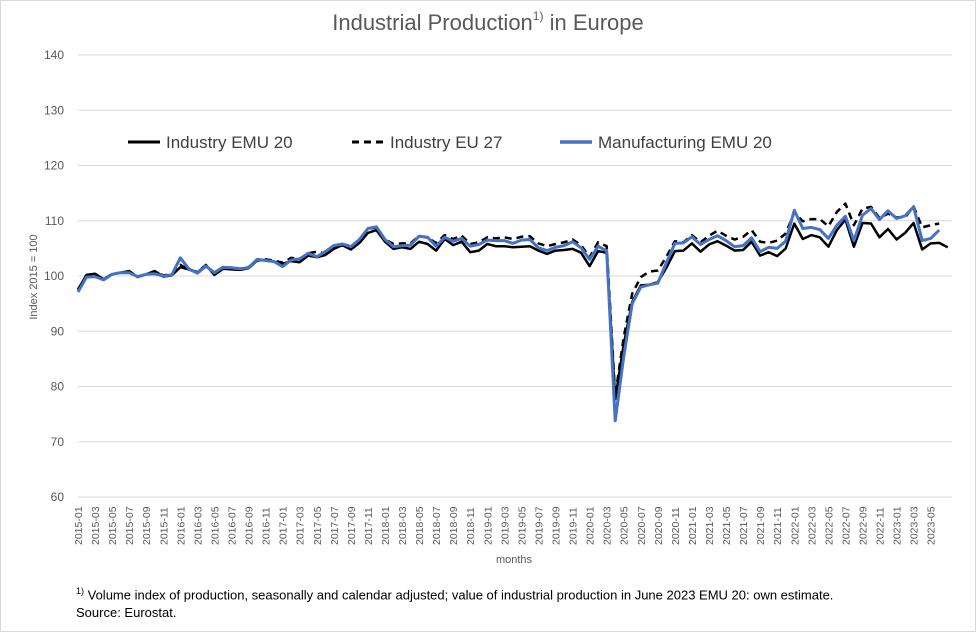  What do you see at coordinates (318, 525) in the screenshot?
I see `x-tick-label: 2017-05` at bounding box center [318, 525].